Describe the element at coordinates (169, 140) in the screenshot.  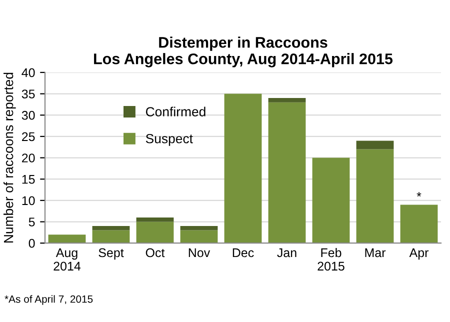
I see `legend-label: Suspect` at that location.